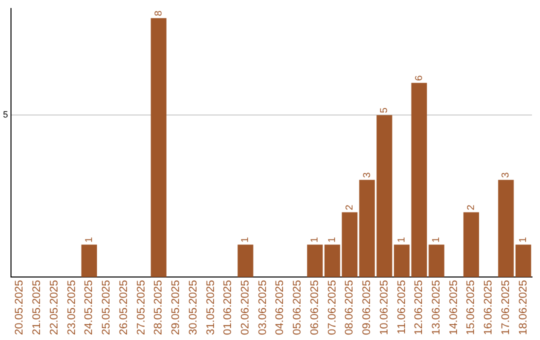 The height and width of the screenshot is (340, 540). Describe the element at coordinates (384, 110) in the screenshot. I see `data-label: 5` at that location.